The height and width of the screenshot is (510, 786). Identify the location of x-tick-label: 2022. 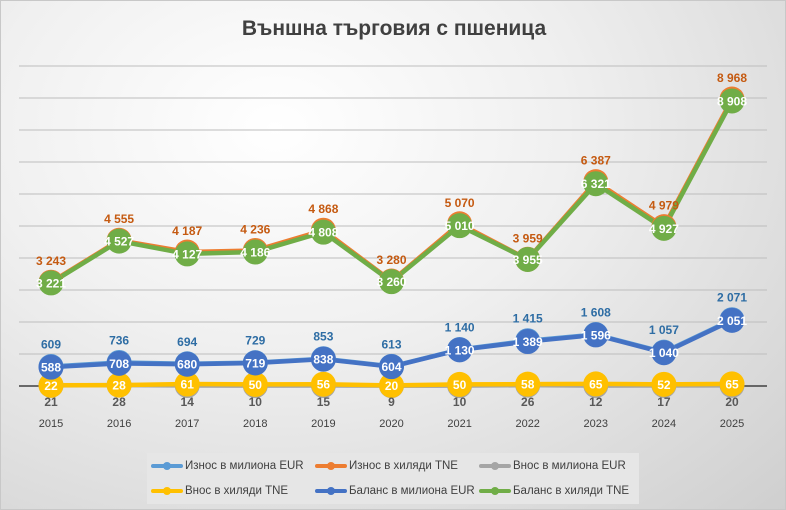
(527, 424).